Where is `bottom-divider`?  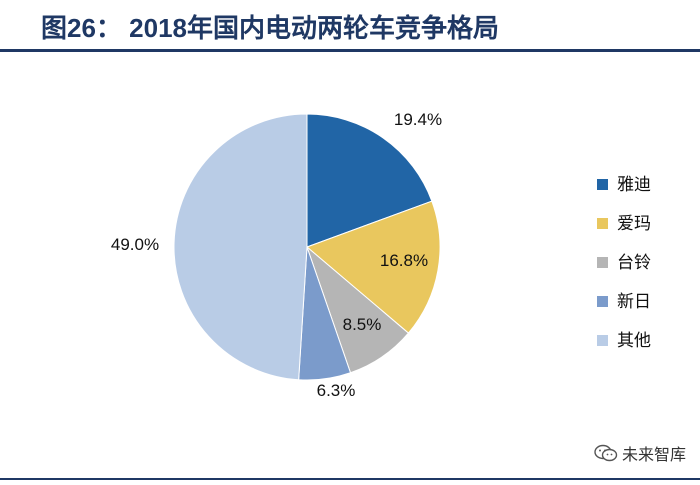 bottom-divider is located at coordinates (350, 479).